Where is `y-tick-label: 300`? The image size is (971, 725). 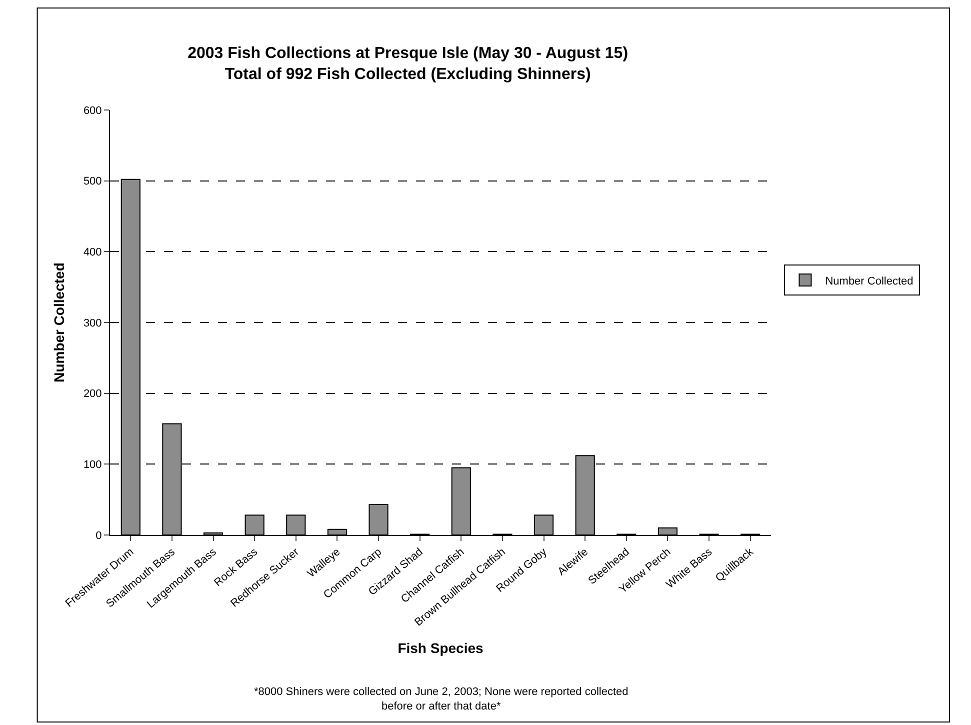
y-tick-label: 300 is located at coordinates (92, 323).